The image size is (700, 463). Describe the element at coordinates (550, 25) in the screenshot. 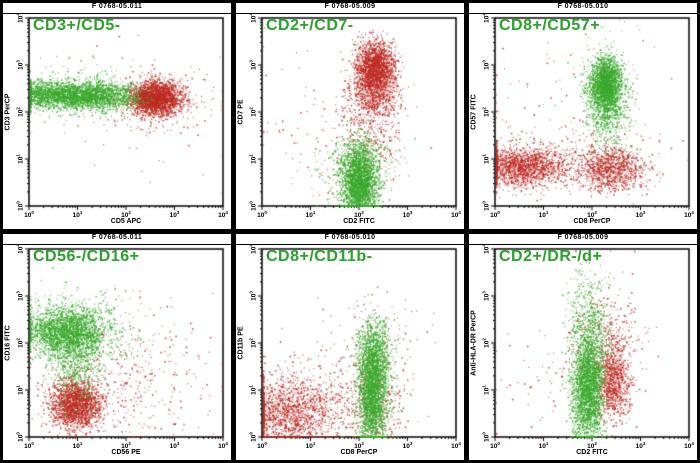

I see `gate-label: CD8+/CD57+` at that location.